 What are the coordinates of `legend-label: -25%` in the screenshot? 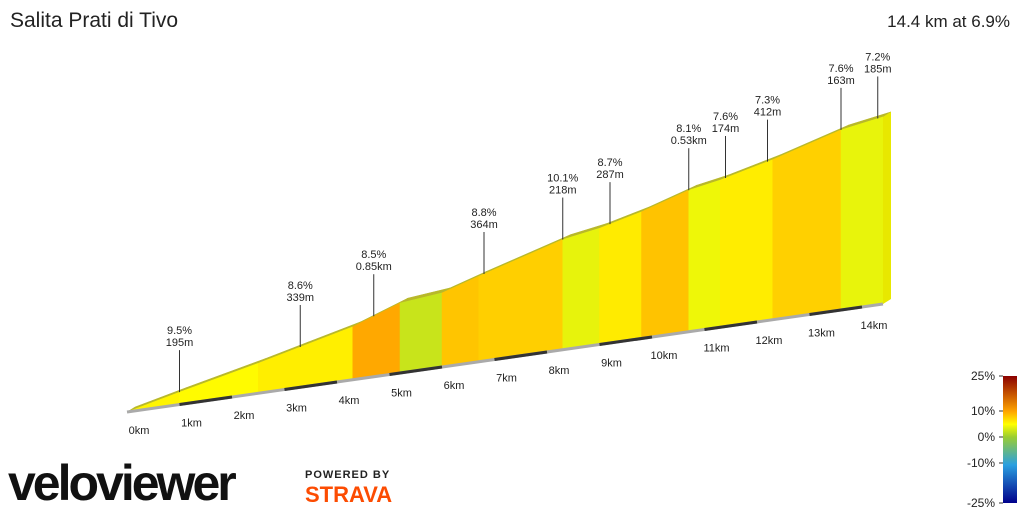 It's located at (981, 503).